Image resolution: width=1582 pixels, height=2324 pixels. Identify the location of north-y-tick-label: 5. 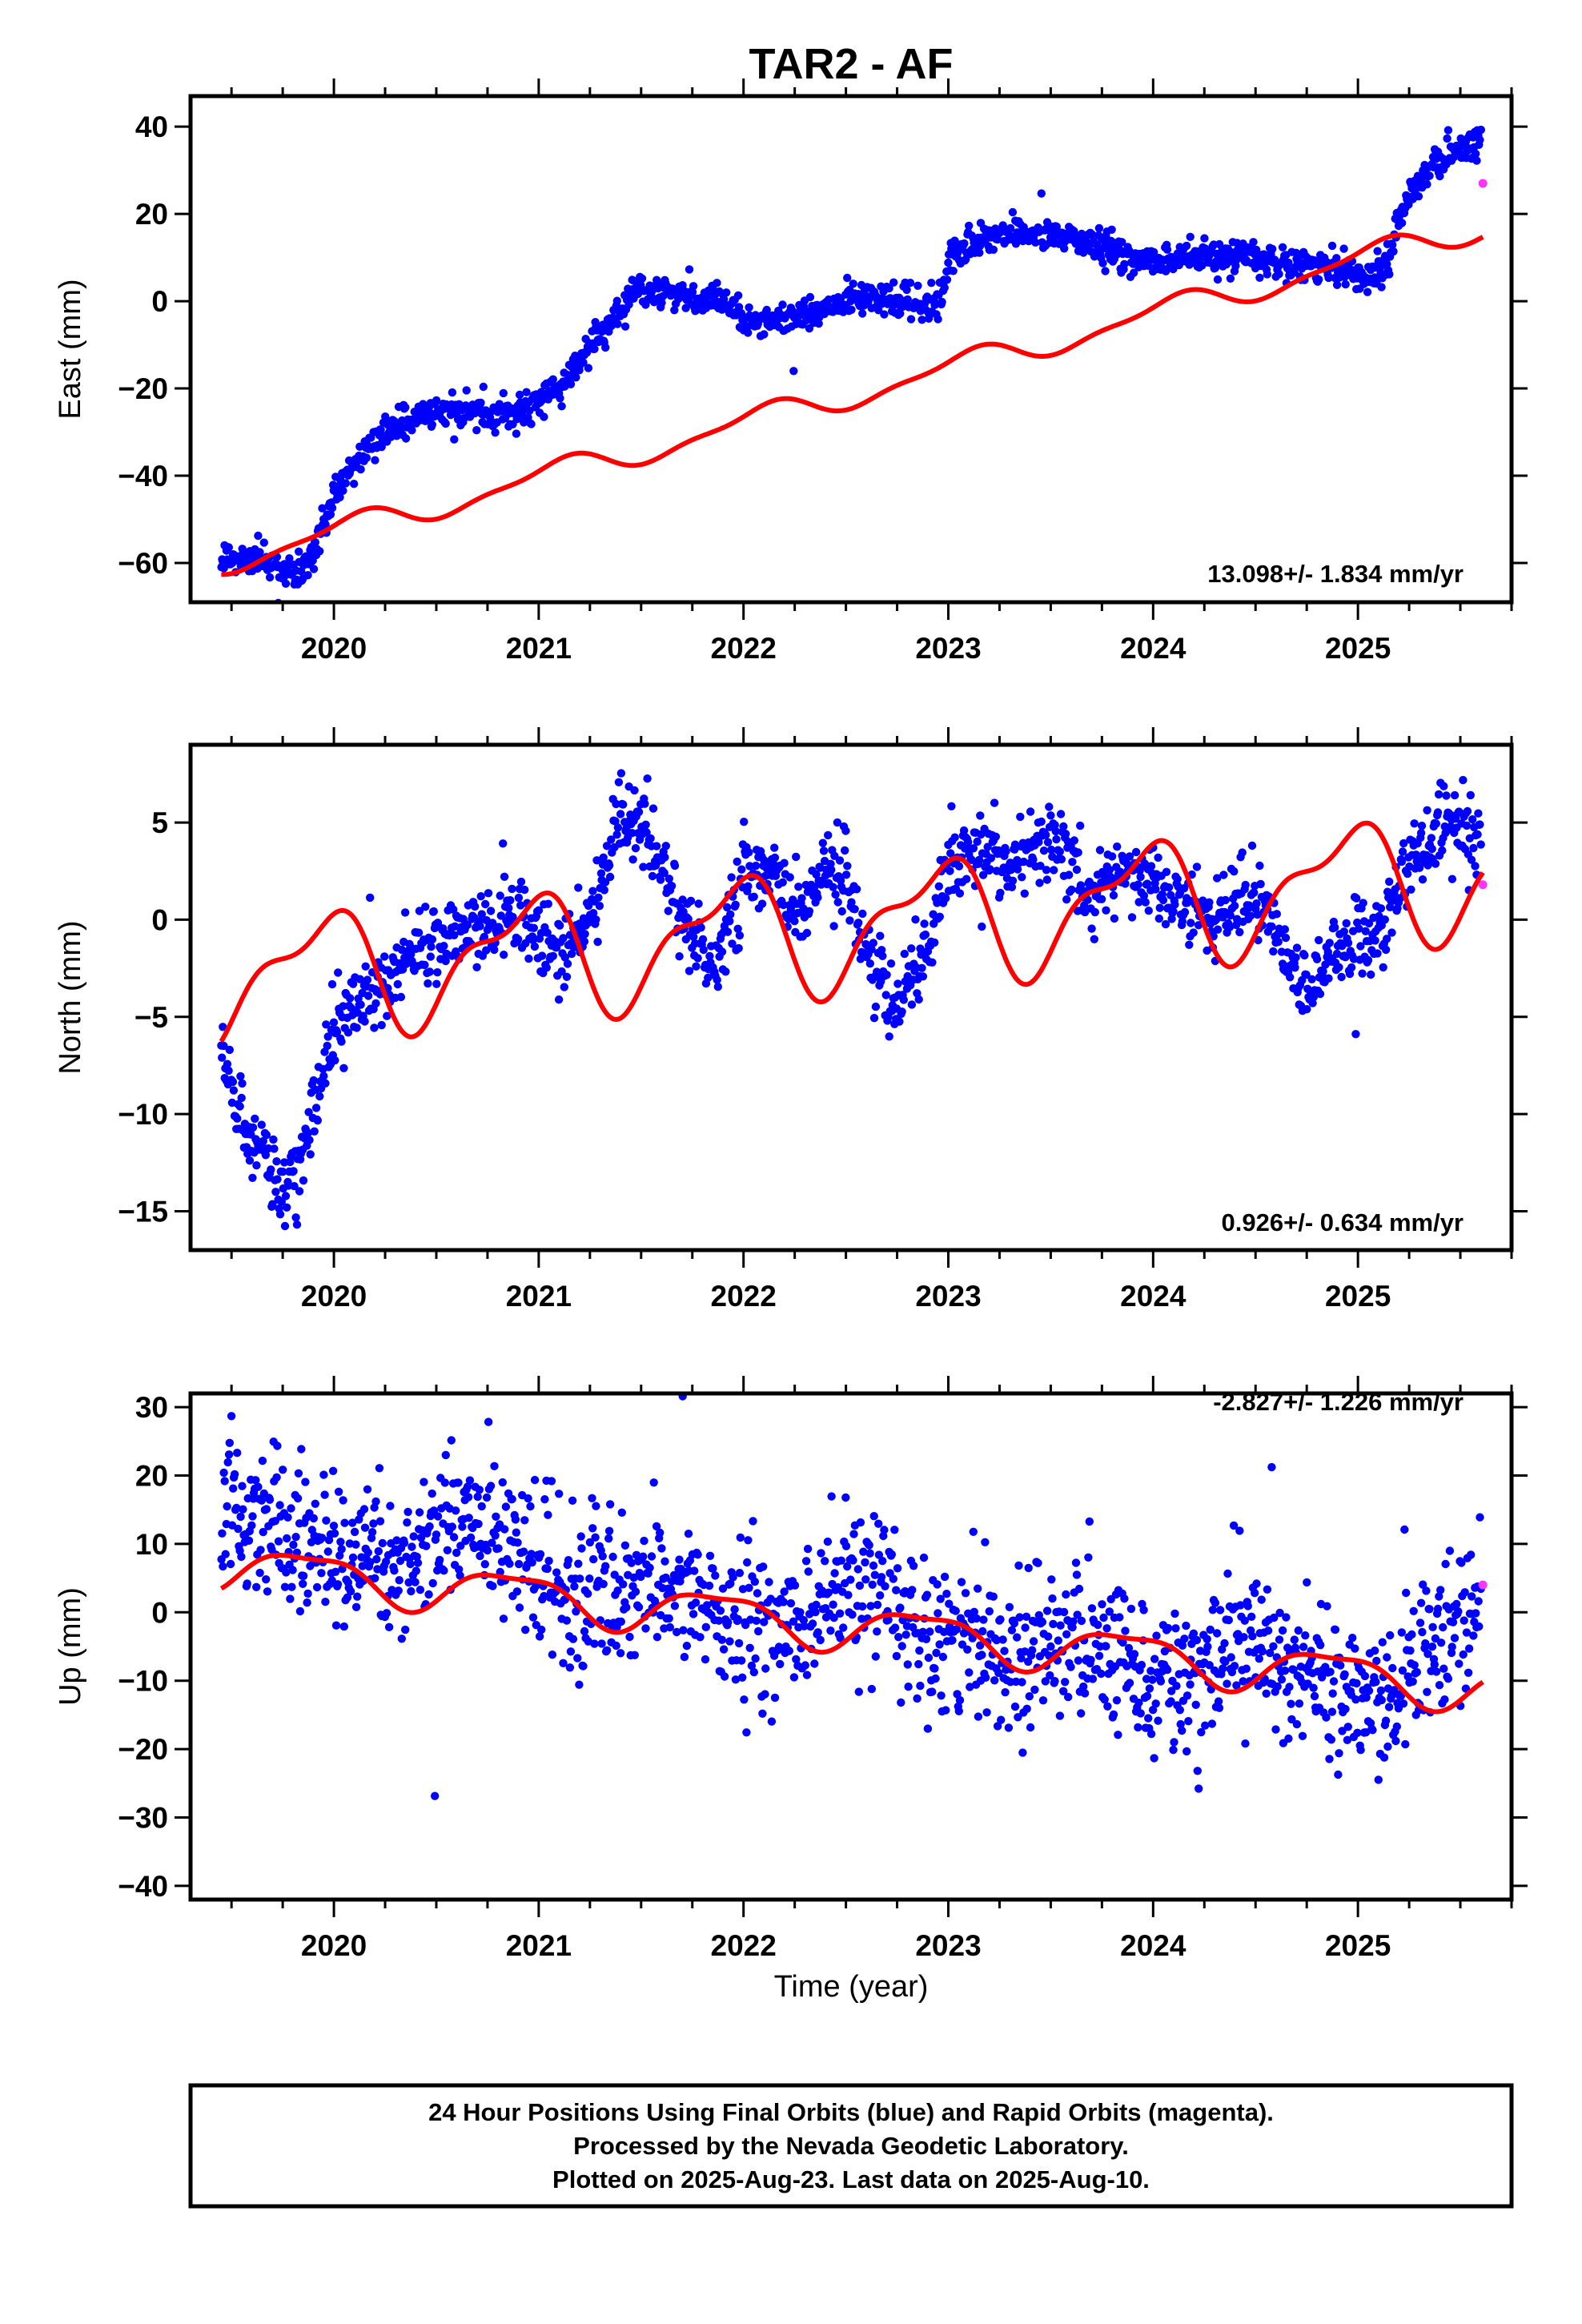
(159, 823).